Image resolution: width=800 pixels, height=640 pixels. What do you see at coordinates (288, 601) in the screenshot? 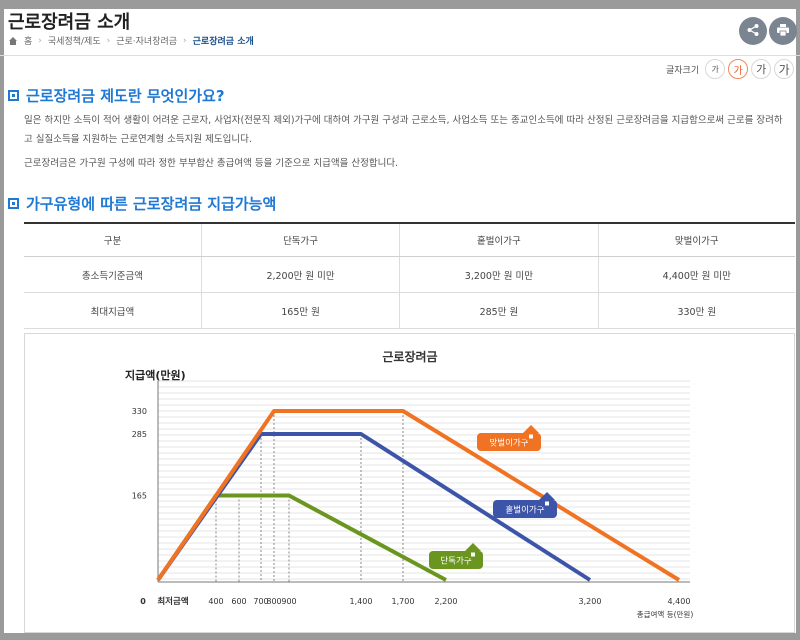
I see `x-tick-label: 900` at bounding box center [288, 601].